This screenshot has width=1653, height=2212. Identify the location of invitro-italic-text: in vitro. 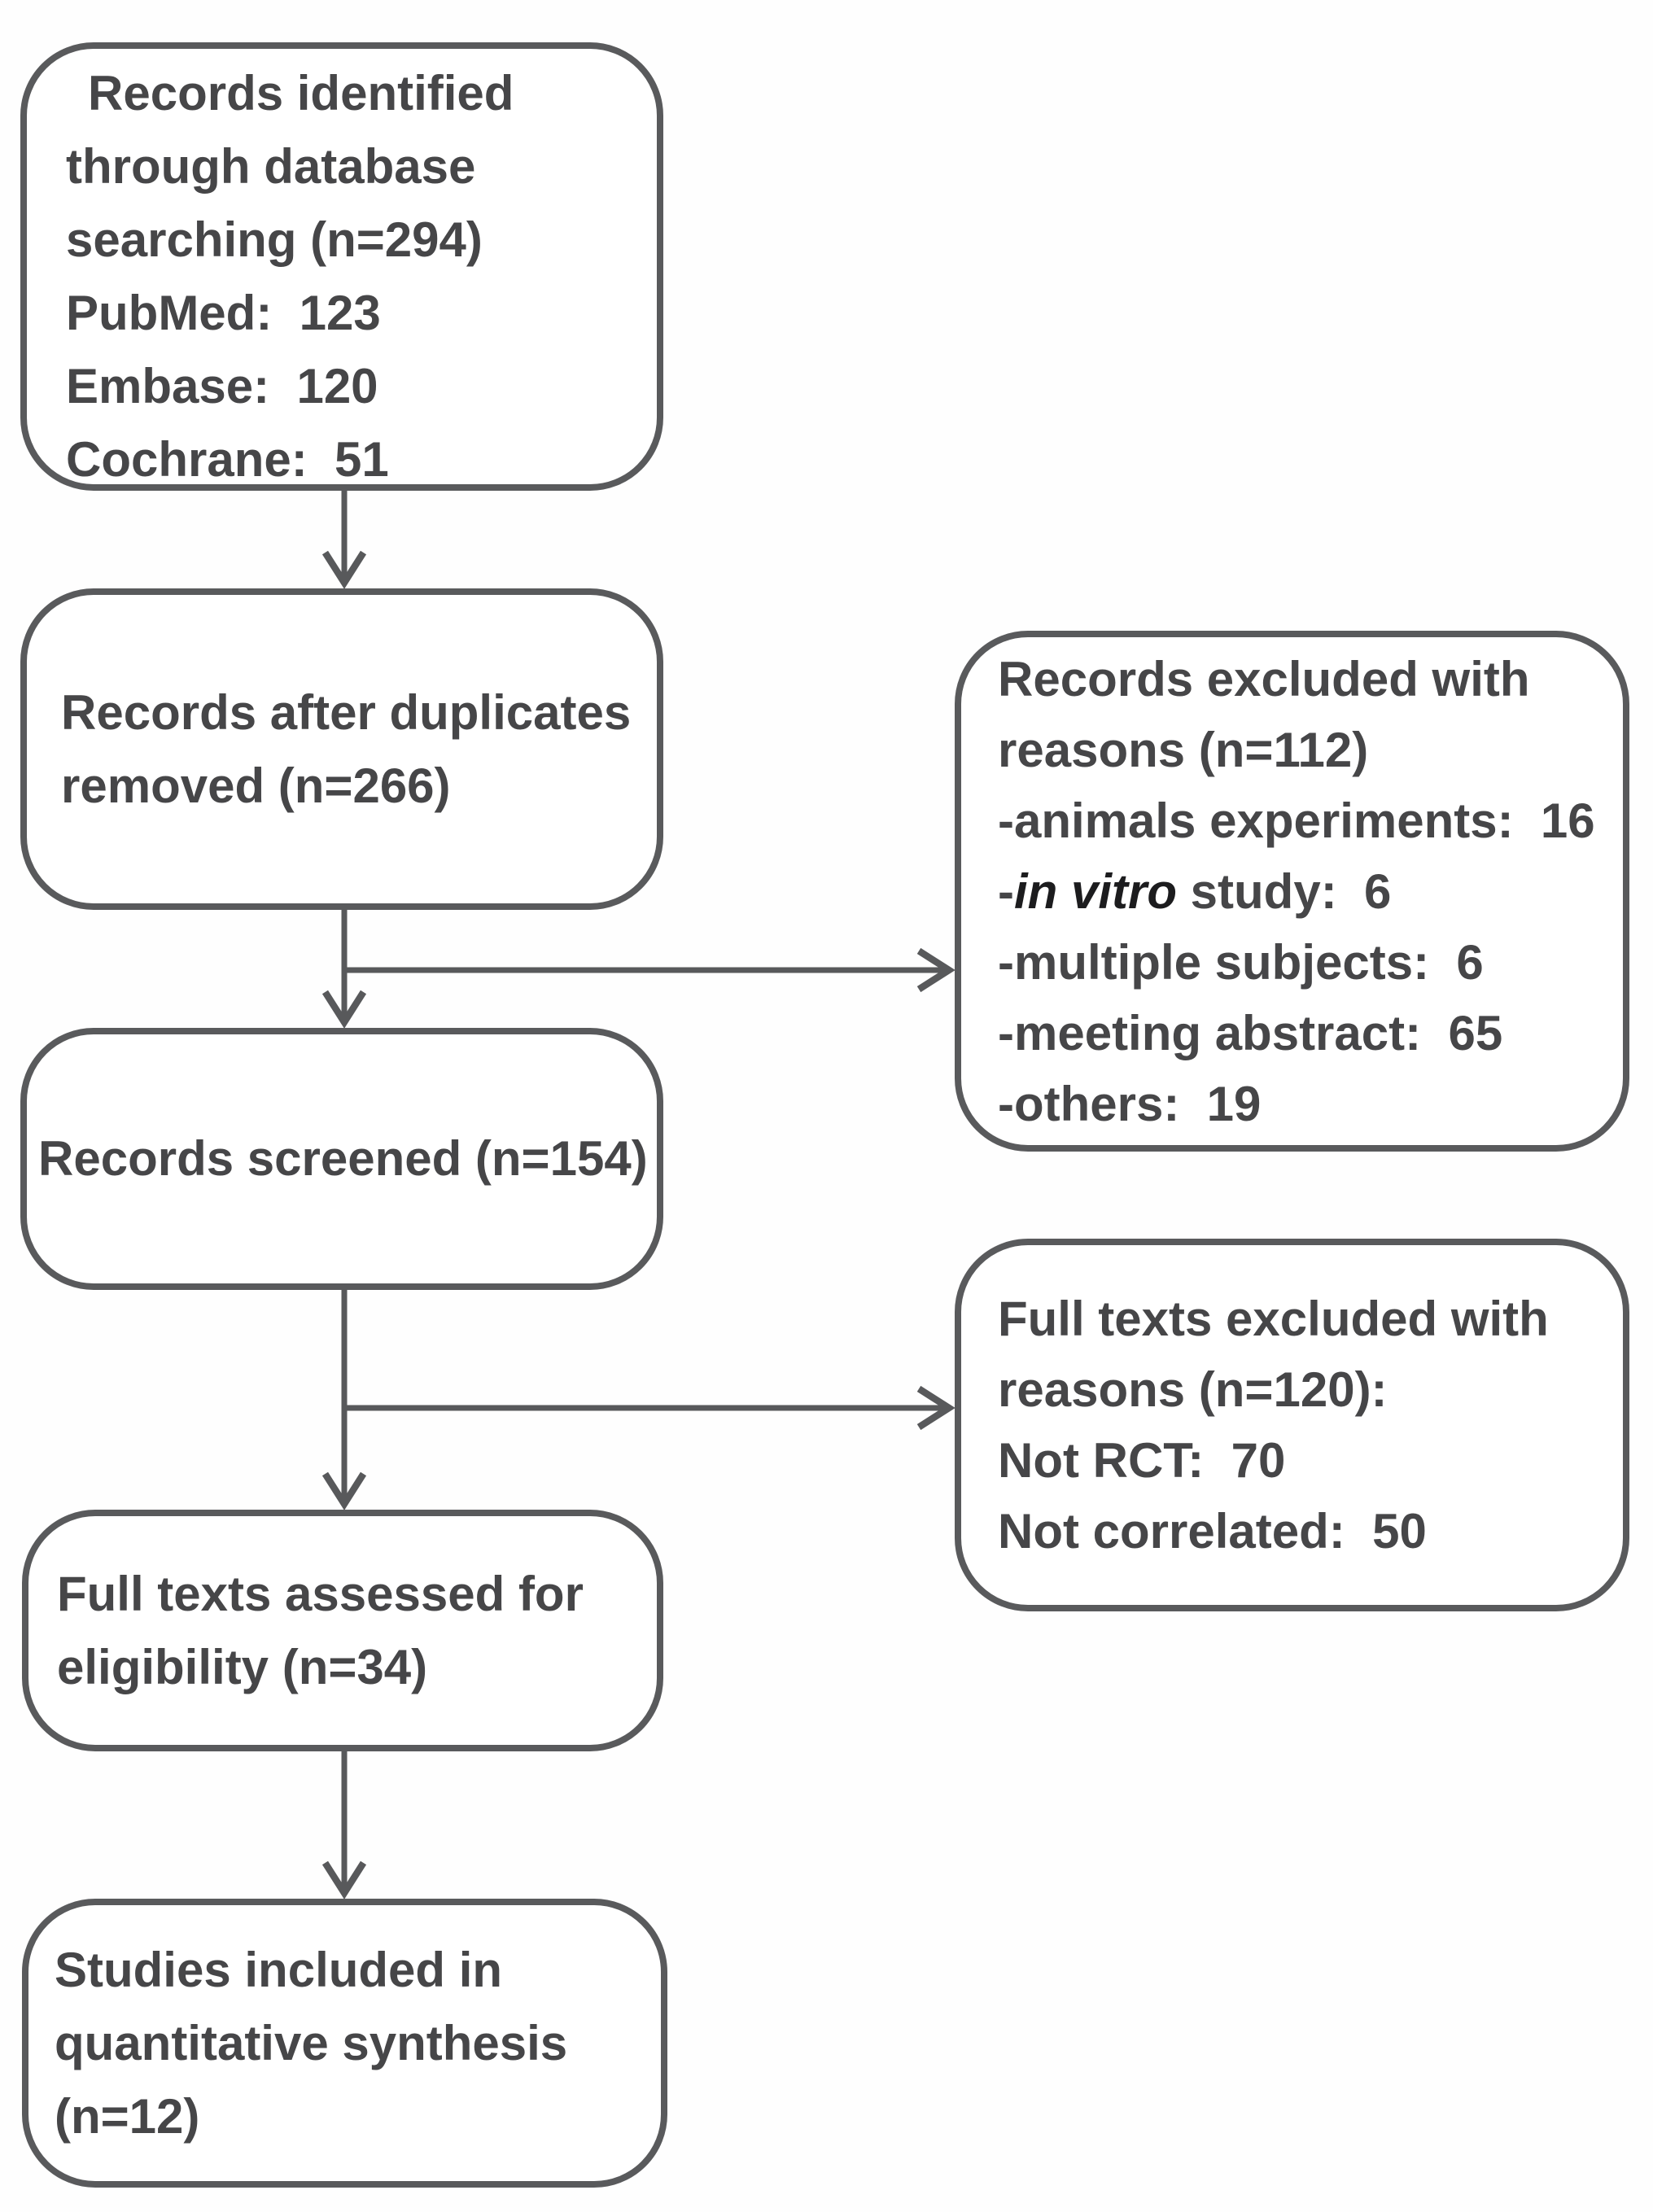
(1095, 891).